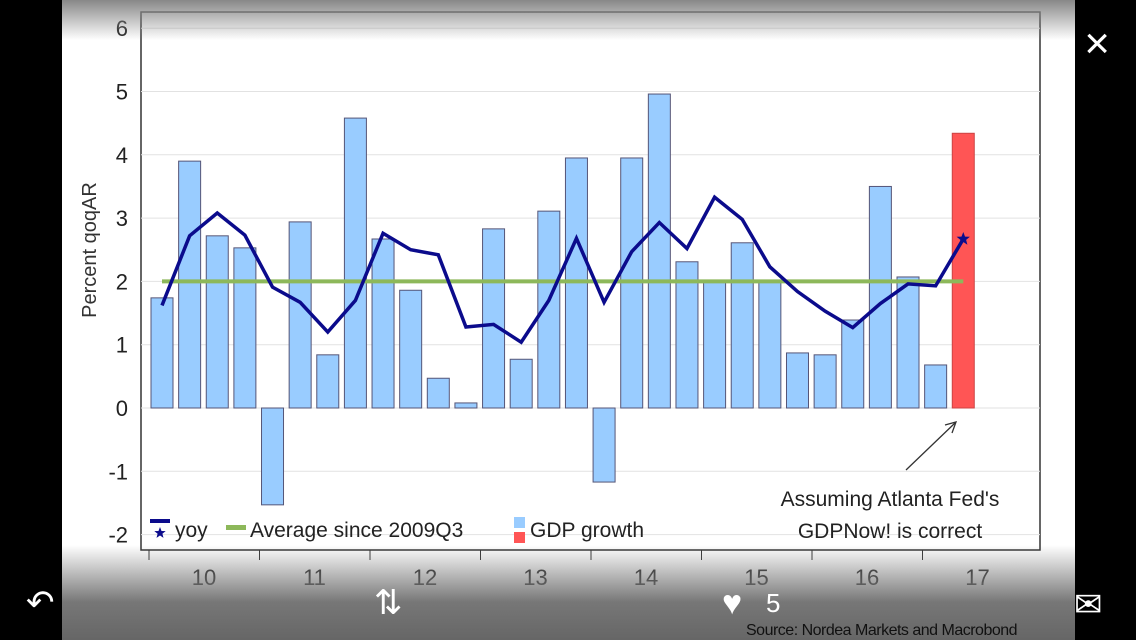  I want to click on y-tick-label: -2, so click(118, 535).